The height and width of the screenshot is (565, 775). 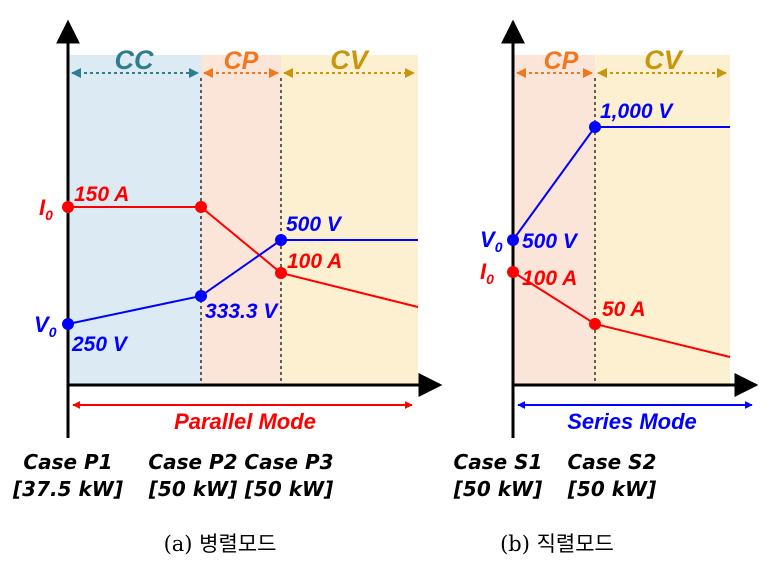 I want to click on label-250v: 250 V, so click(x=100, y=344).